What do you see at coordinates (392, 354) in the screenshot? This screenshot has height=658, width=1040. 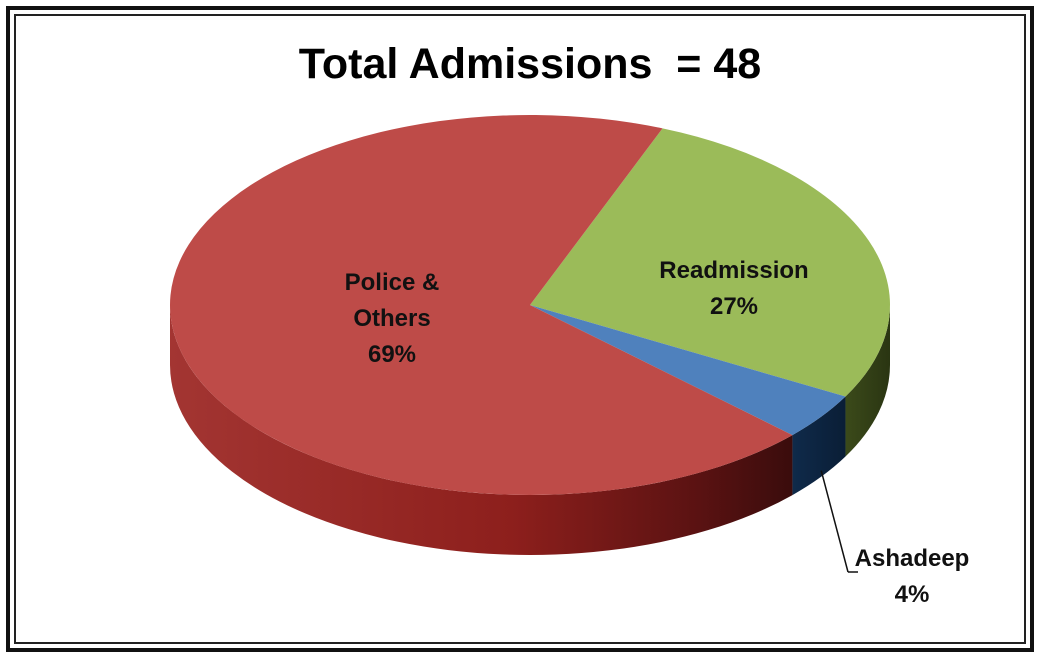 I see `data-label-percent: 69%` at bounding box center [392, 354].